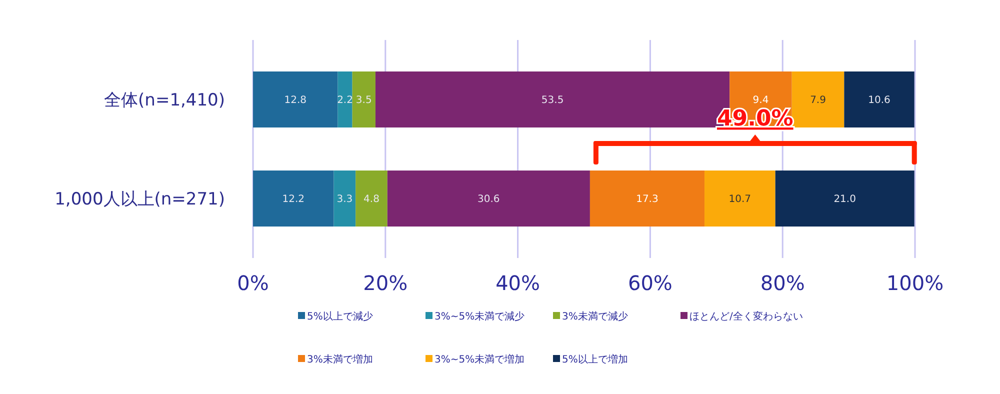 The height and width of the screenshot is (394, 1000). Describe the element at coordinates (746, 316) in the screenshot. I see `legend-label: ほとんど/全く変わらない` at that location.